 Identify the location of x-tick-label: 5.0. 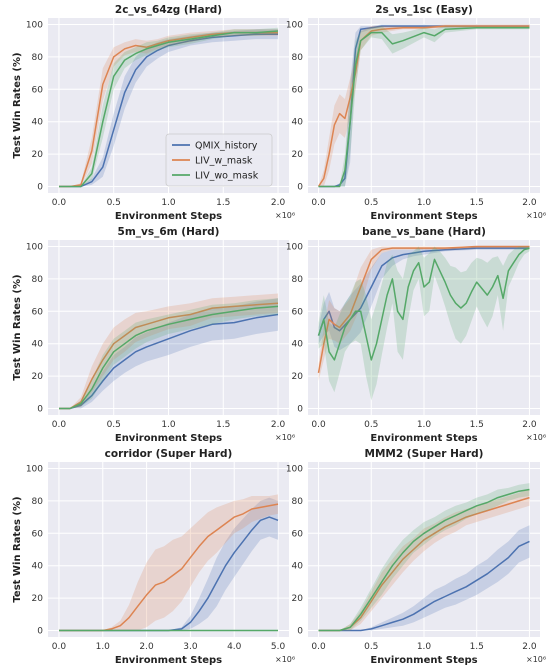
(278, 647).